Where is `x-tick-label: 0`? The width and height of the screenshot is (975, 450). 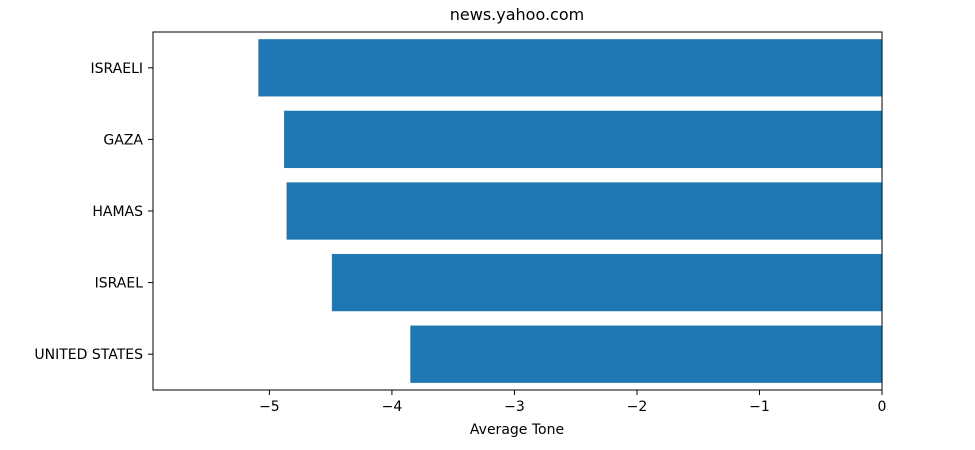
x-tick-label: 0 is located at coordinates (882, 407).